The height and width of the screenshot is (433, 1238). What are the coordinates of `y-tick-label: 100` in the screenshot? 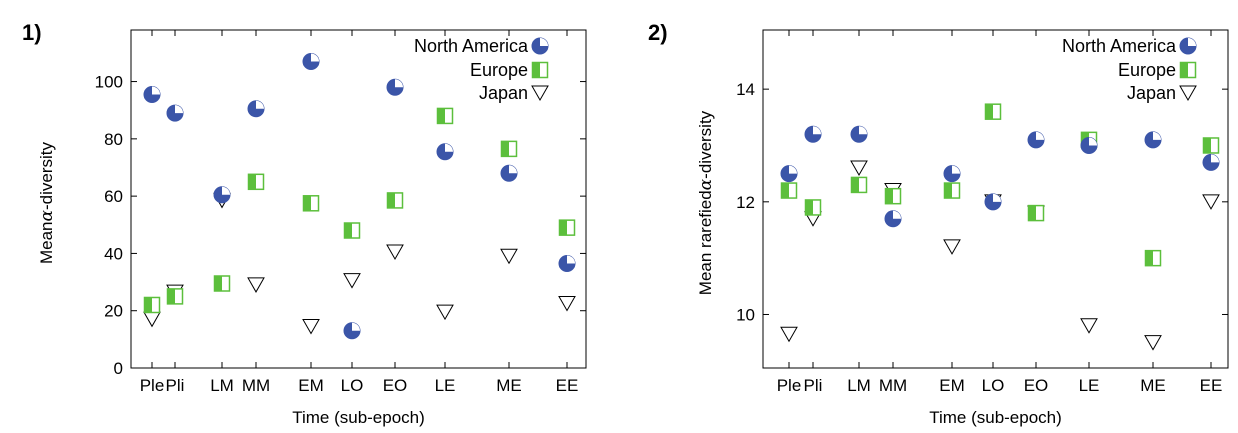 It's located at (109, 82).